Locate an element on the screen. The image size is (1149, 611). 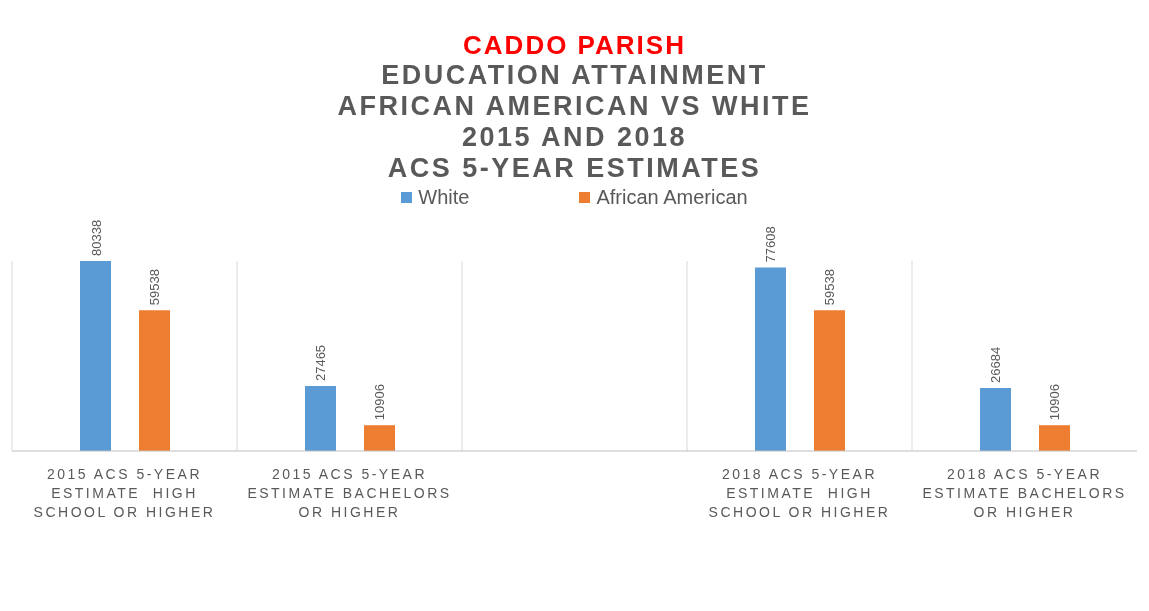
data-label: 77608 is located at coordinates (771, 244).